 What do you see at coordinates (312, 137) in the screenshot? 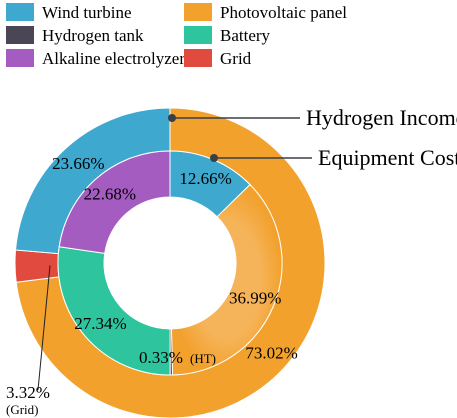
I see `ring-callouts: Hydrogen Income Equipment Cost` at bounding box center [312, 137].